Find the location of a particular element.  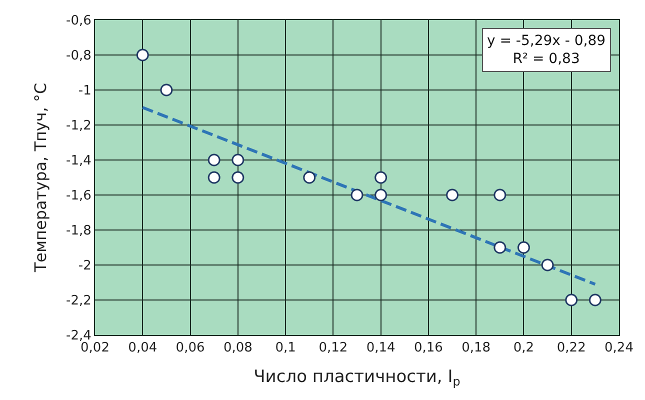

x-tick-label: 0,18 is located at coordinates (476, 348).